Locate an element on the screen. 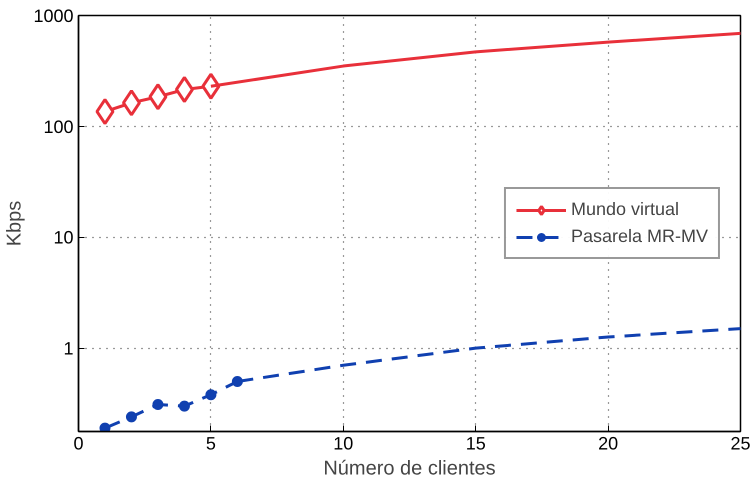  y-axis-title: Kbps is located at coordinates (14, 223).